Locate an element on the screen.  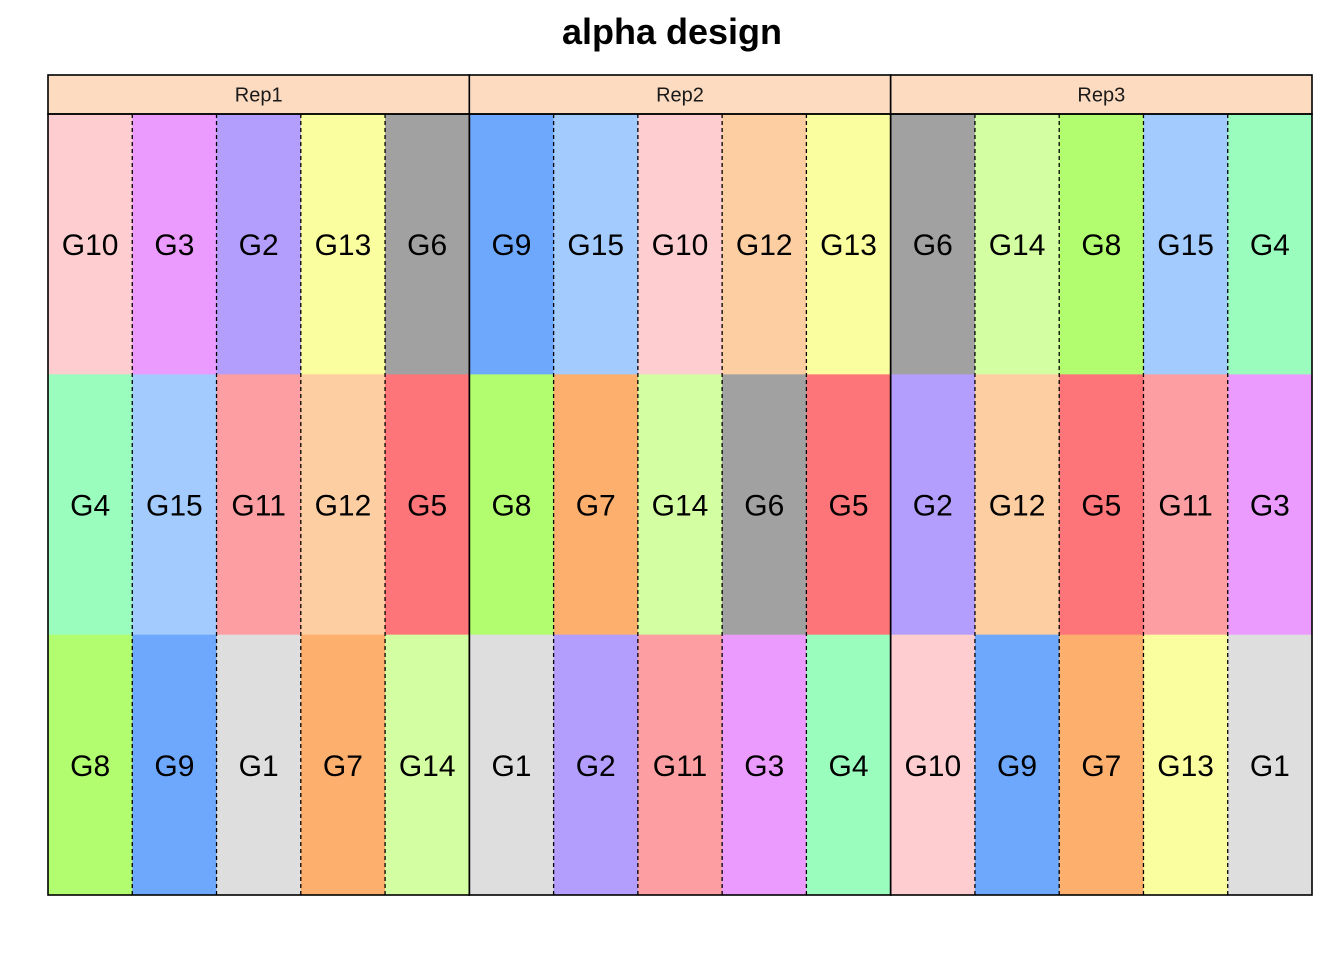
chart-title: alpha design is located at coordinates (672, 31).